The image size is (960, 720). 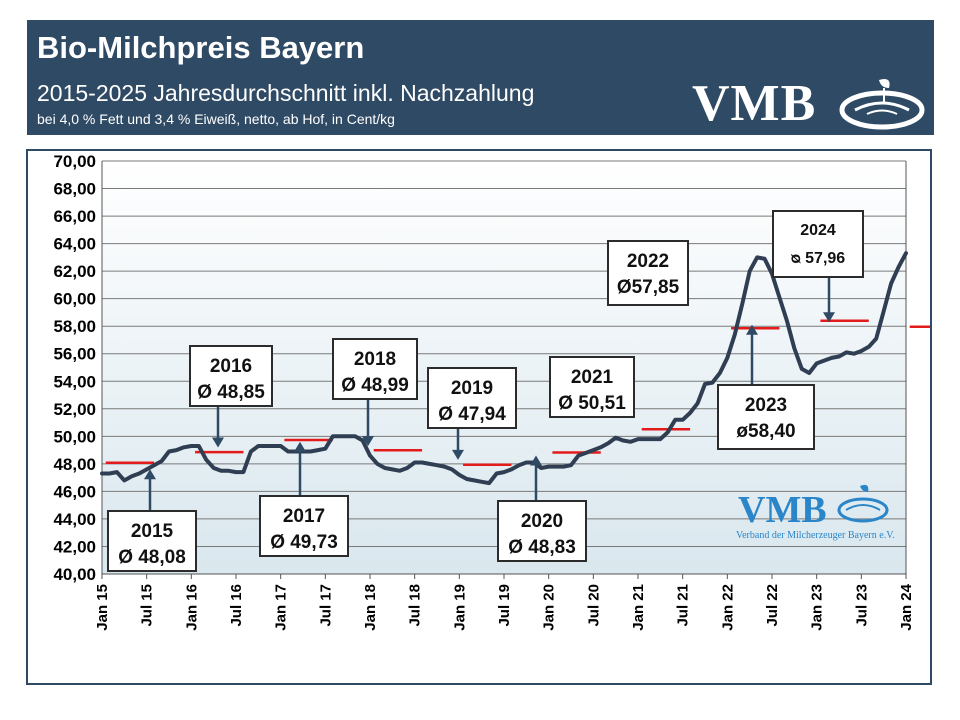 What do you see at coordinates (74, 271) in the screenshot?
I see `y-tick-label: 62,00` at bounding box center [74, 271].